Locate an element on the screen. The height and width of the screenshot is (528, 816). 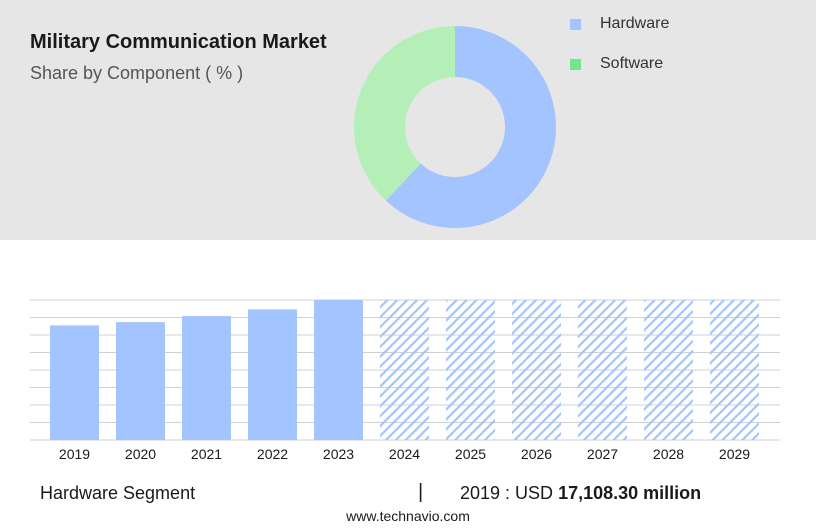
donut-chart is located at coordinates (455, 127).